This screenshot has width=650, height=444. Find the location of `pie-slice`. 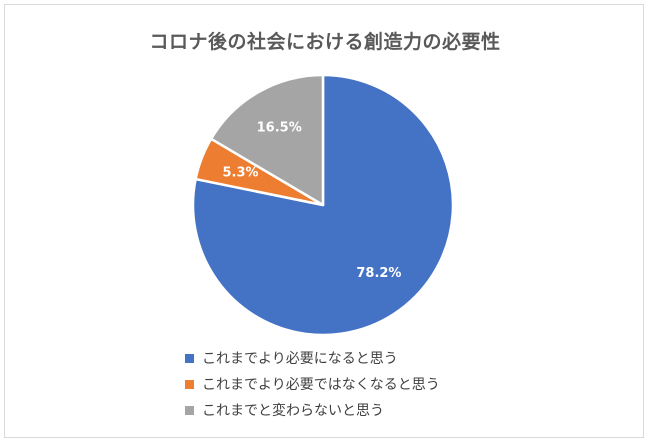

pie-slice is located at coordinates (267, 140).